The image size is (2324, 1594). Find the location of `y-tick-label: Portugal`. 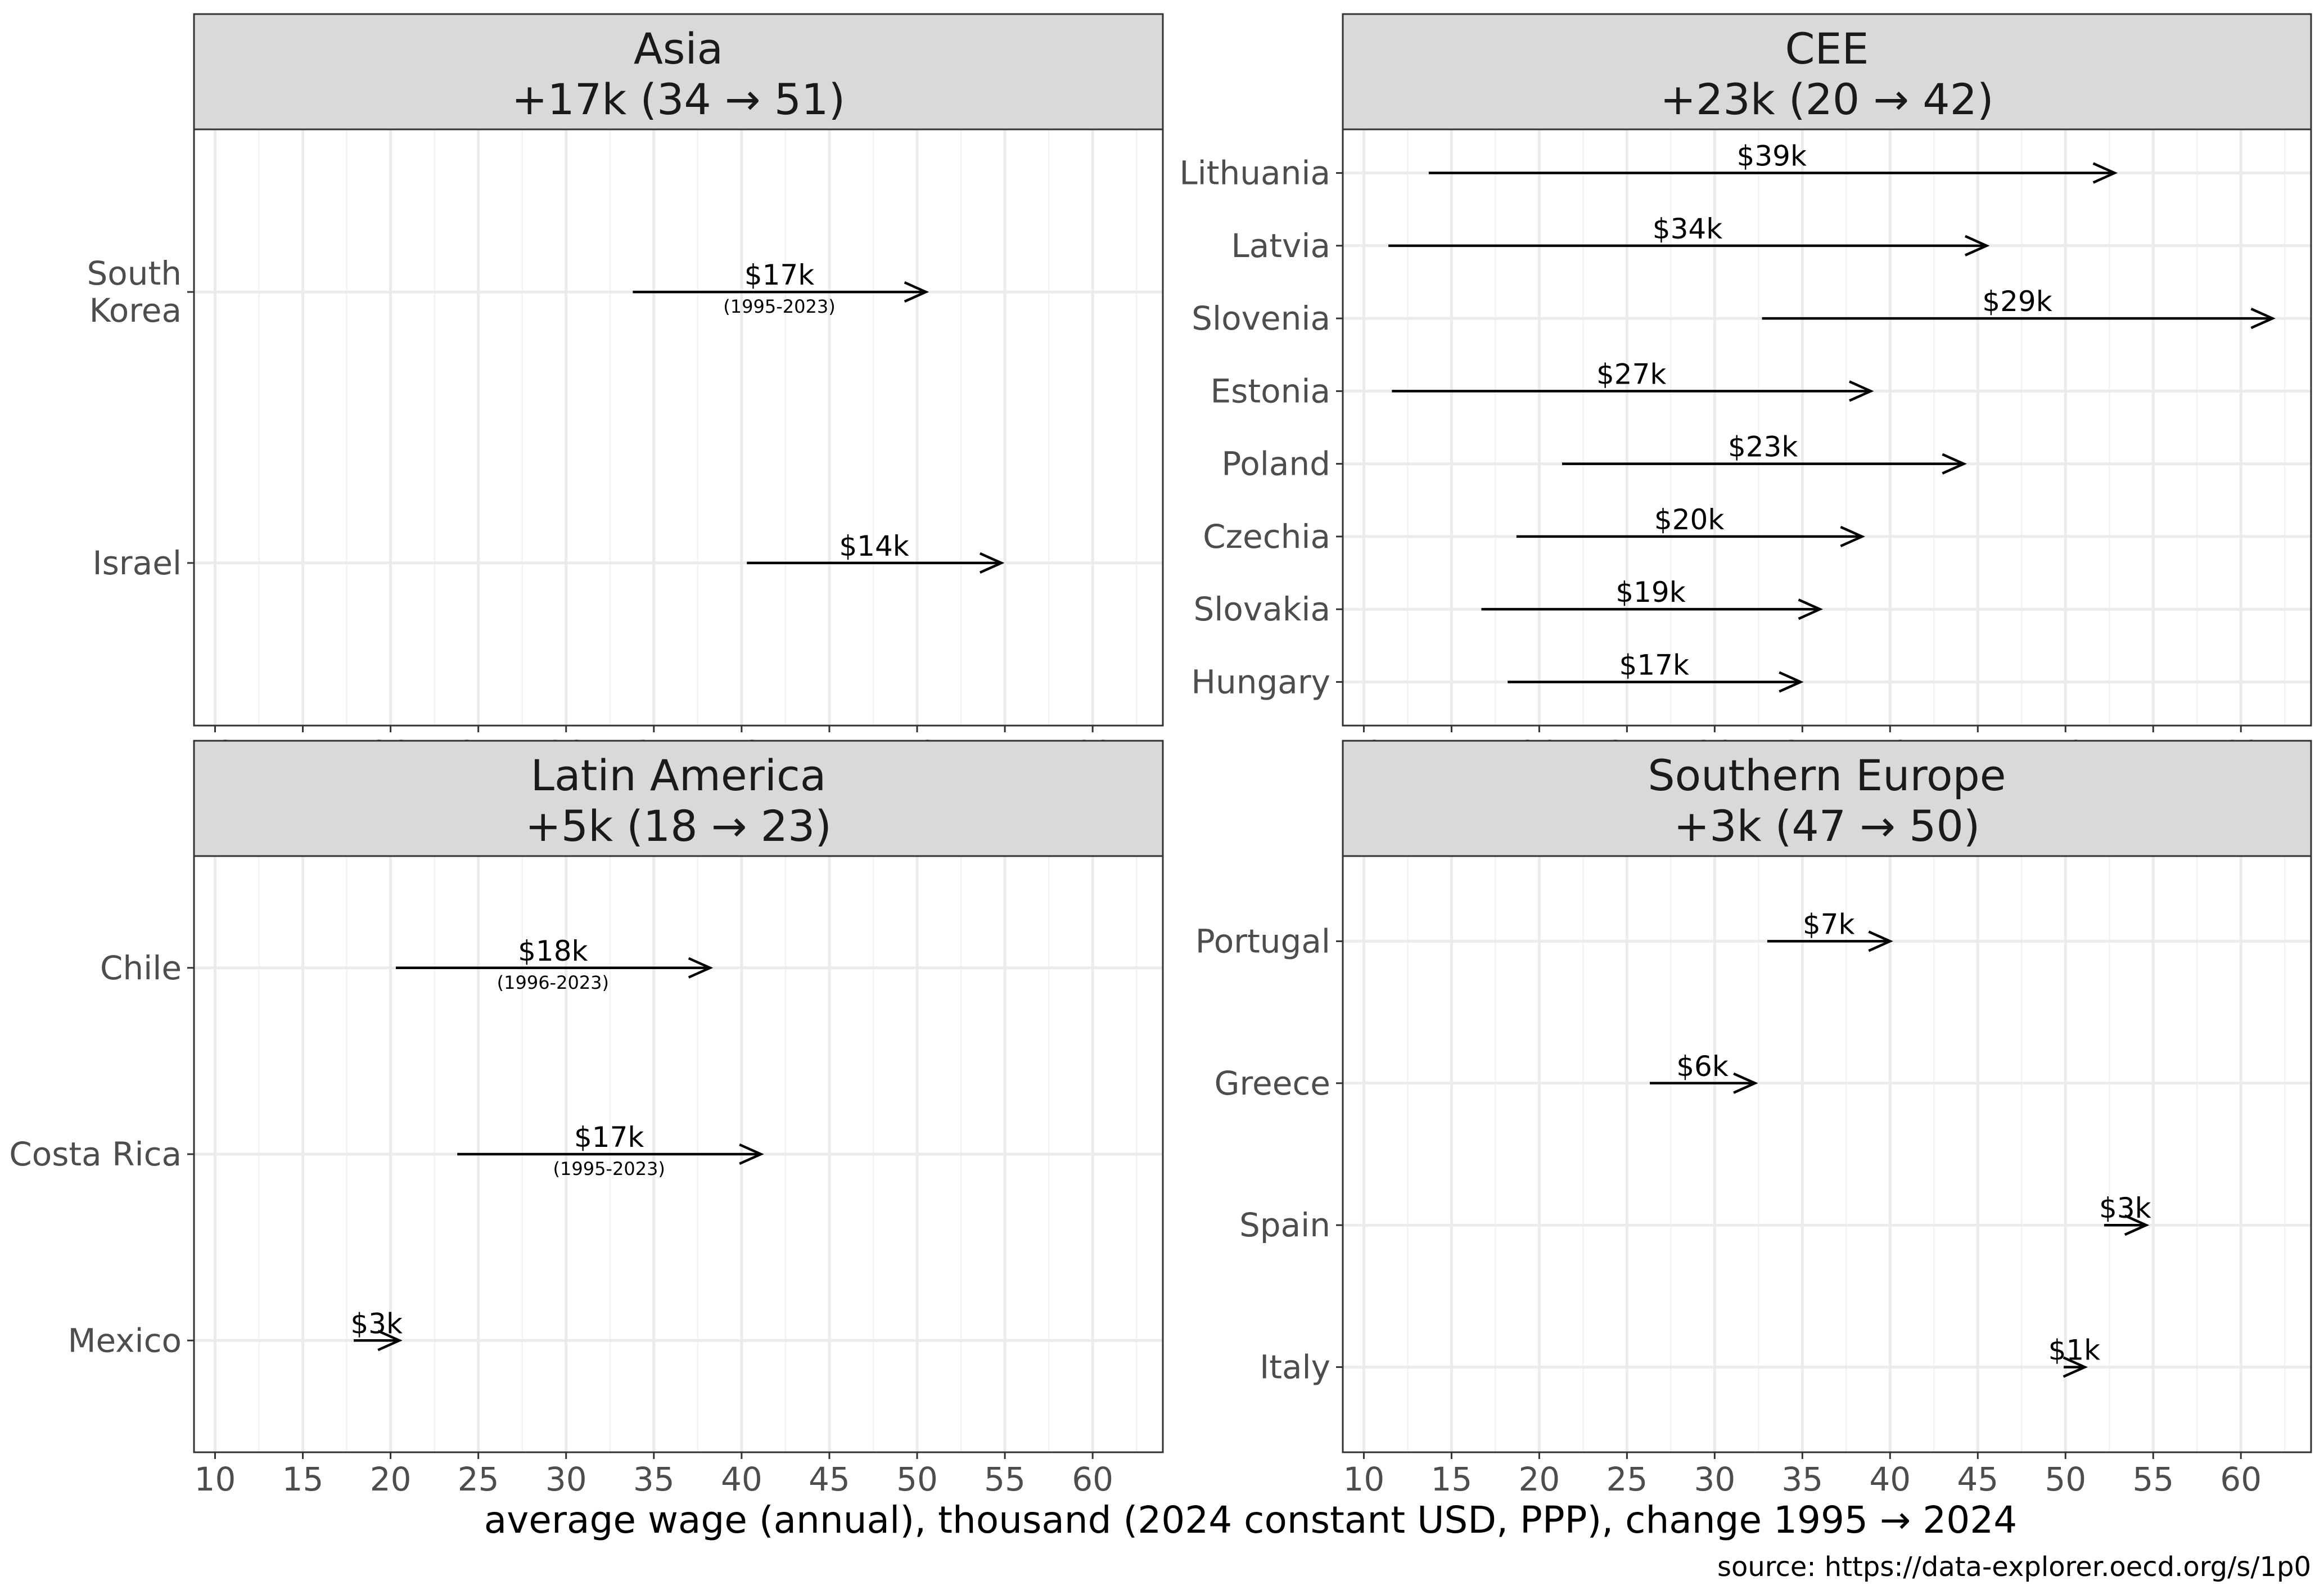

y-tick-label: Portugal is located at coordinates (1262, 941).